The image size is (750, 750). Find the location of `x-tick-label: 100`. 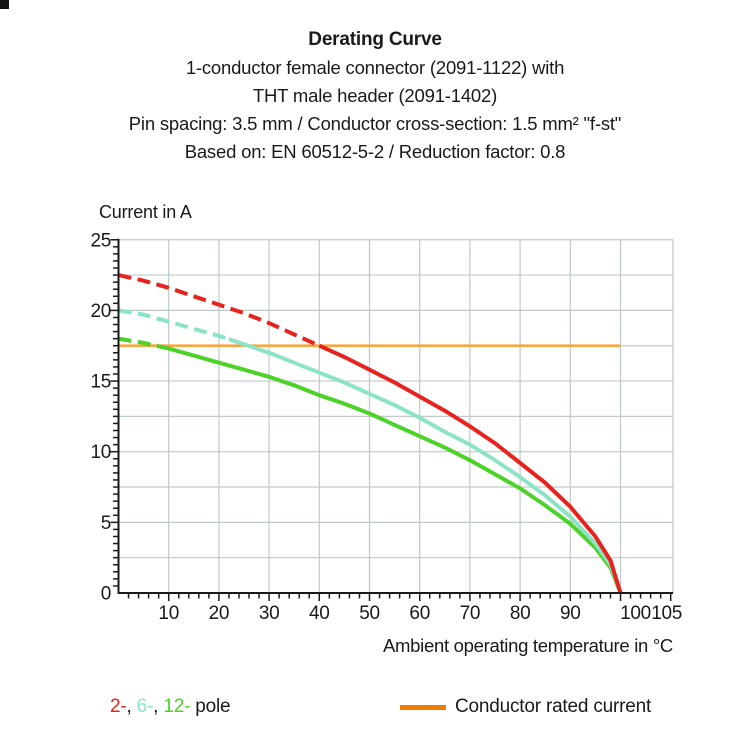

x-tick-label: 100 is located at coordinates (635, 613).